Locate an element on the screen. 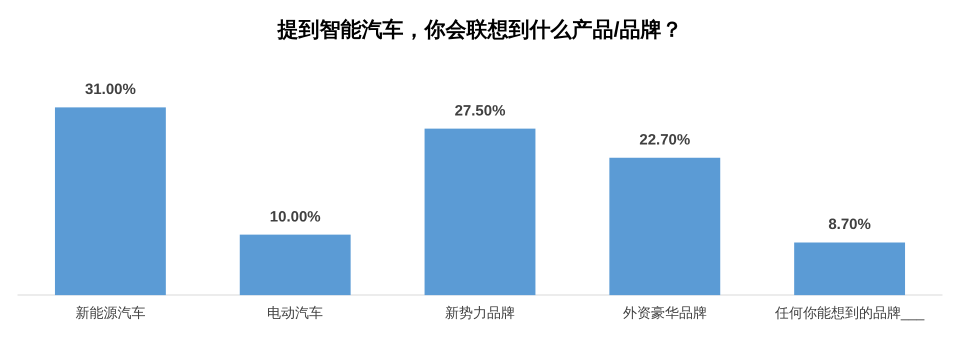 Image resolution: width=960 pixels, height=340 pixels. data-label: 27.50% is located at coordinates (480, 111).